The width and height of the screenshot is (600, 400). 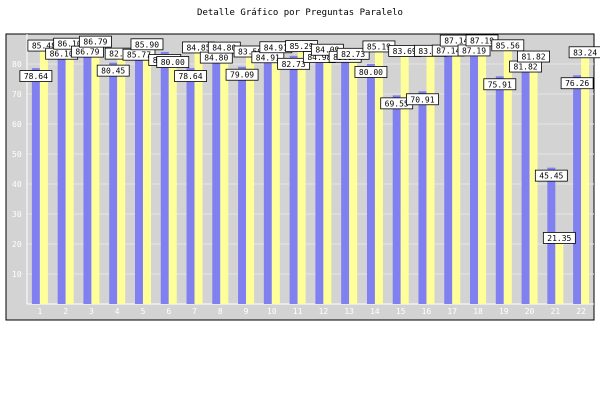 I want to click on data-label-text: 79.09, so click(x=242, y=75).